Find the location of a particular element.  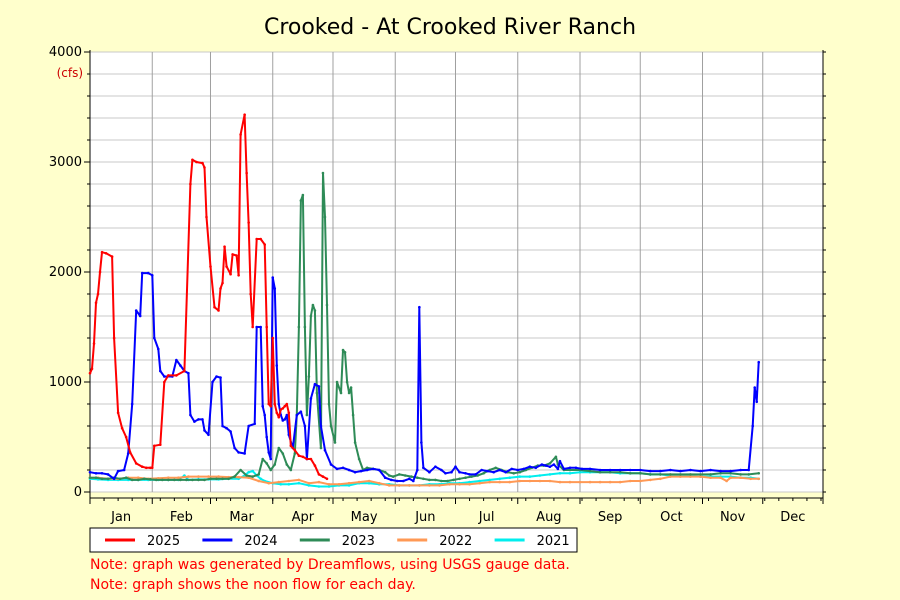

x-tick-label: Jul is located at coordinates (486, 517).